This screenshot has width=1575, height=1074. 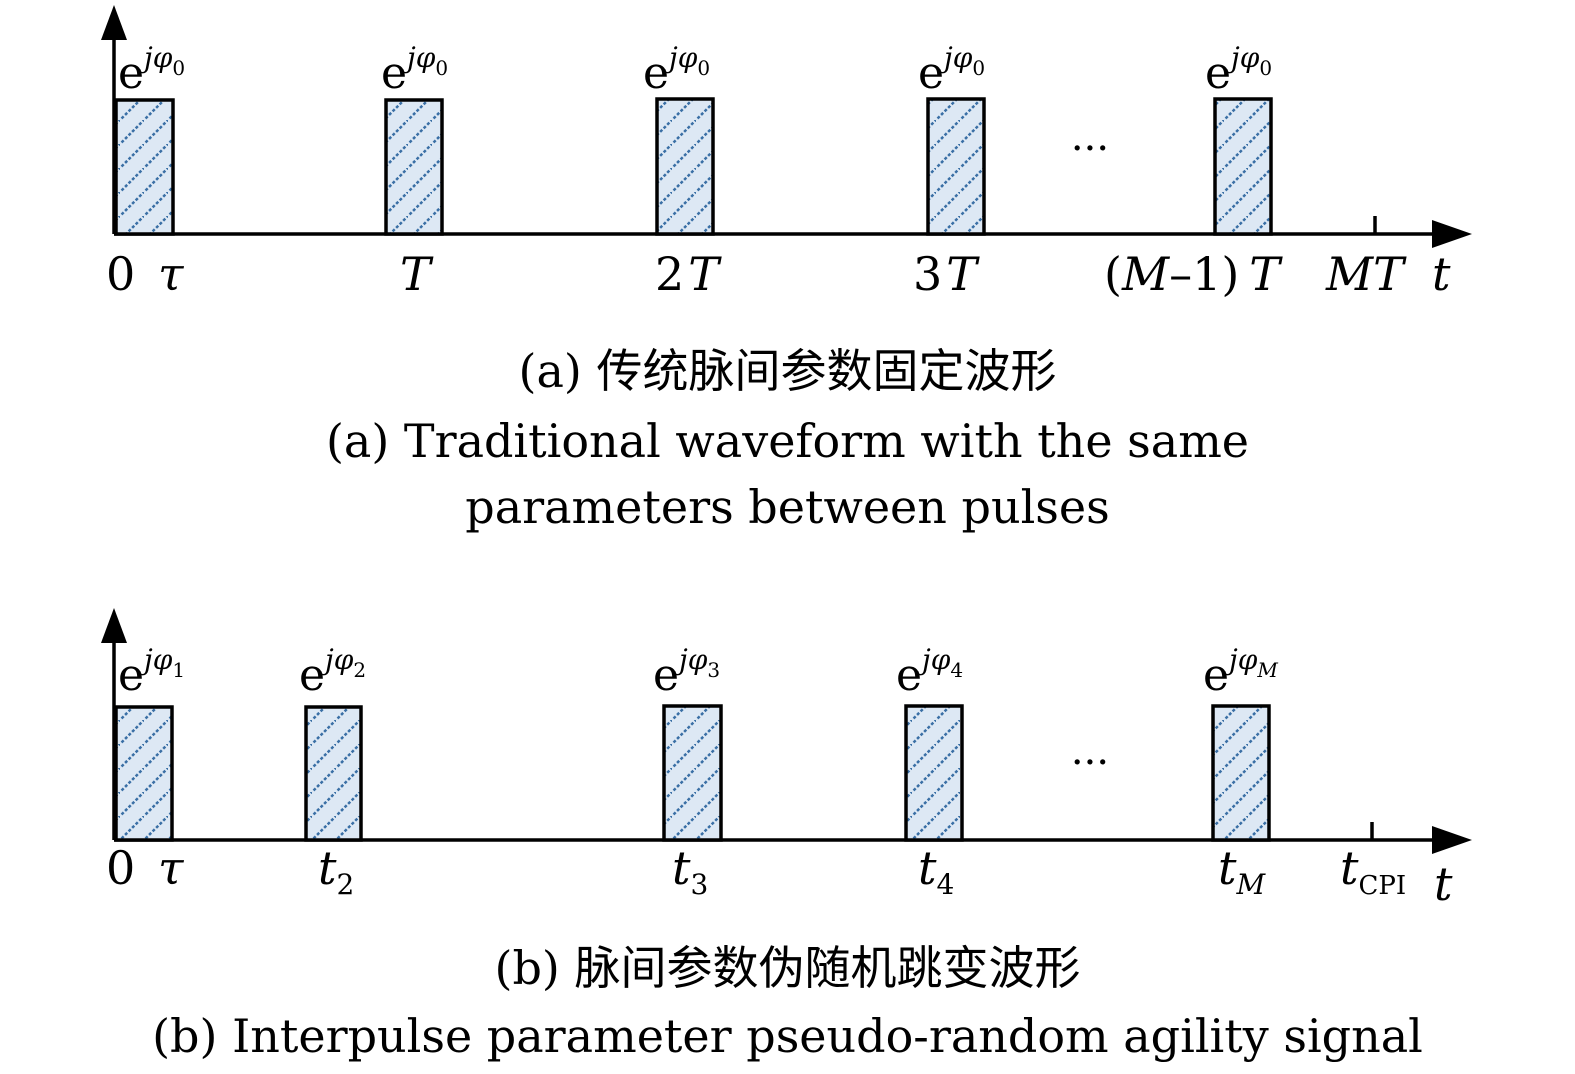 What do you see at coordinates (1193, 274) in the screenshot?
I see `panel-a-tick-m1t: (M–1) T` at bounding box center [1193, 274].